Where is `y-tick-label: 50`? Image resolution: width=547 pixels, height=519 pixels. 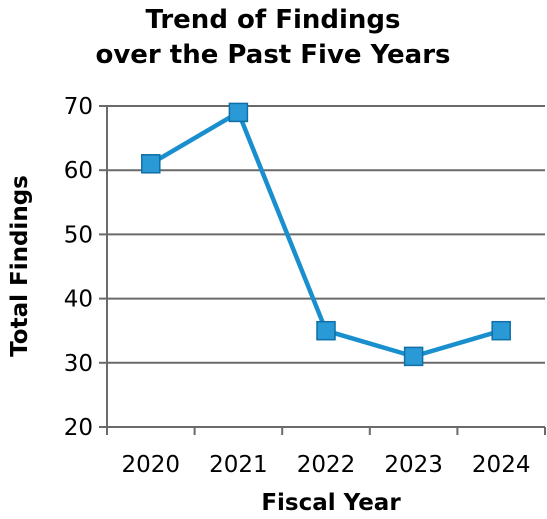
y-tick-label: 50 is located at coordinates (78, 235).